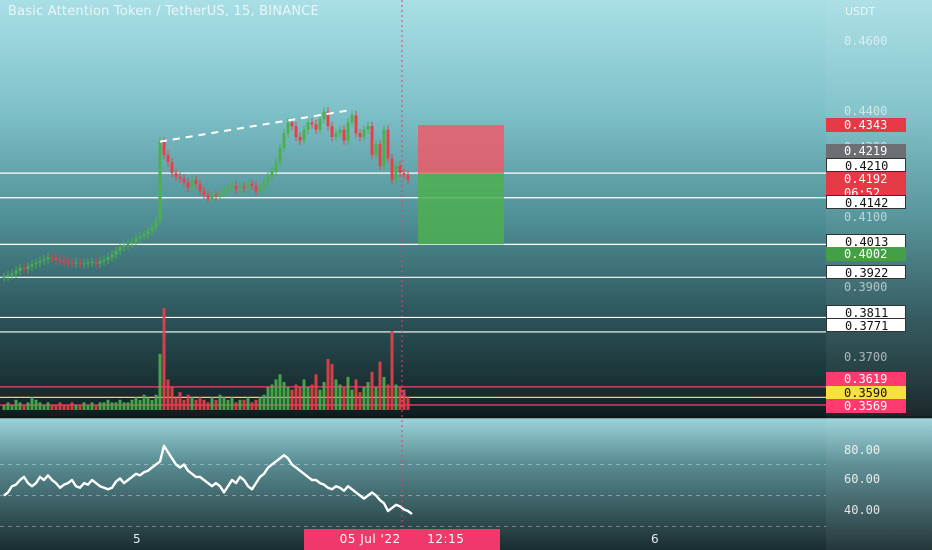 The width and height of the screenshot is (932, 550). What do you see at coordinates (206, 359) in the screenshot?
I see `volume-bars` at bounding box center [206, 359].